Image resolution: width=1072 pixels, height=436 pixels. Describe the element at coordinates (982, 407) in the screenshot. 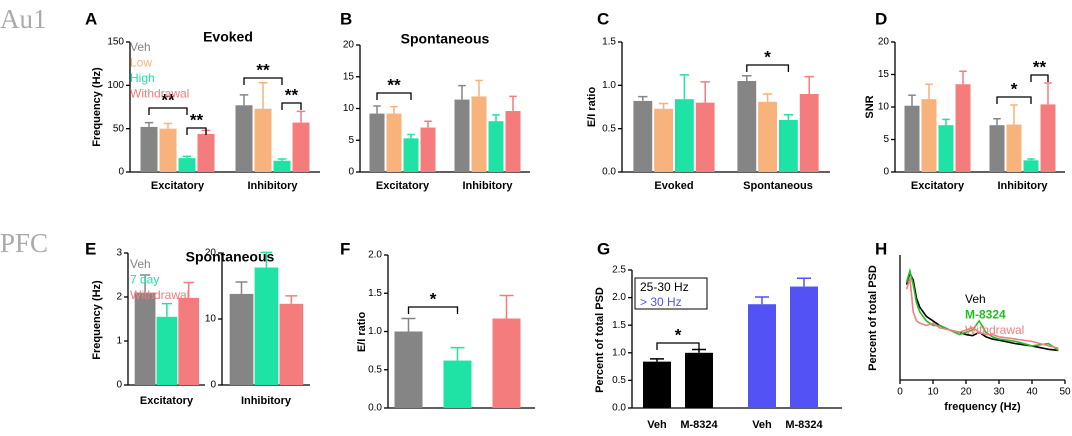

I see `x-axis-label: frequency (Hz)` at that location.